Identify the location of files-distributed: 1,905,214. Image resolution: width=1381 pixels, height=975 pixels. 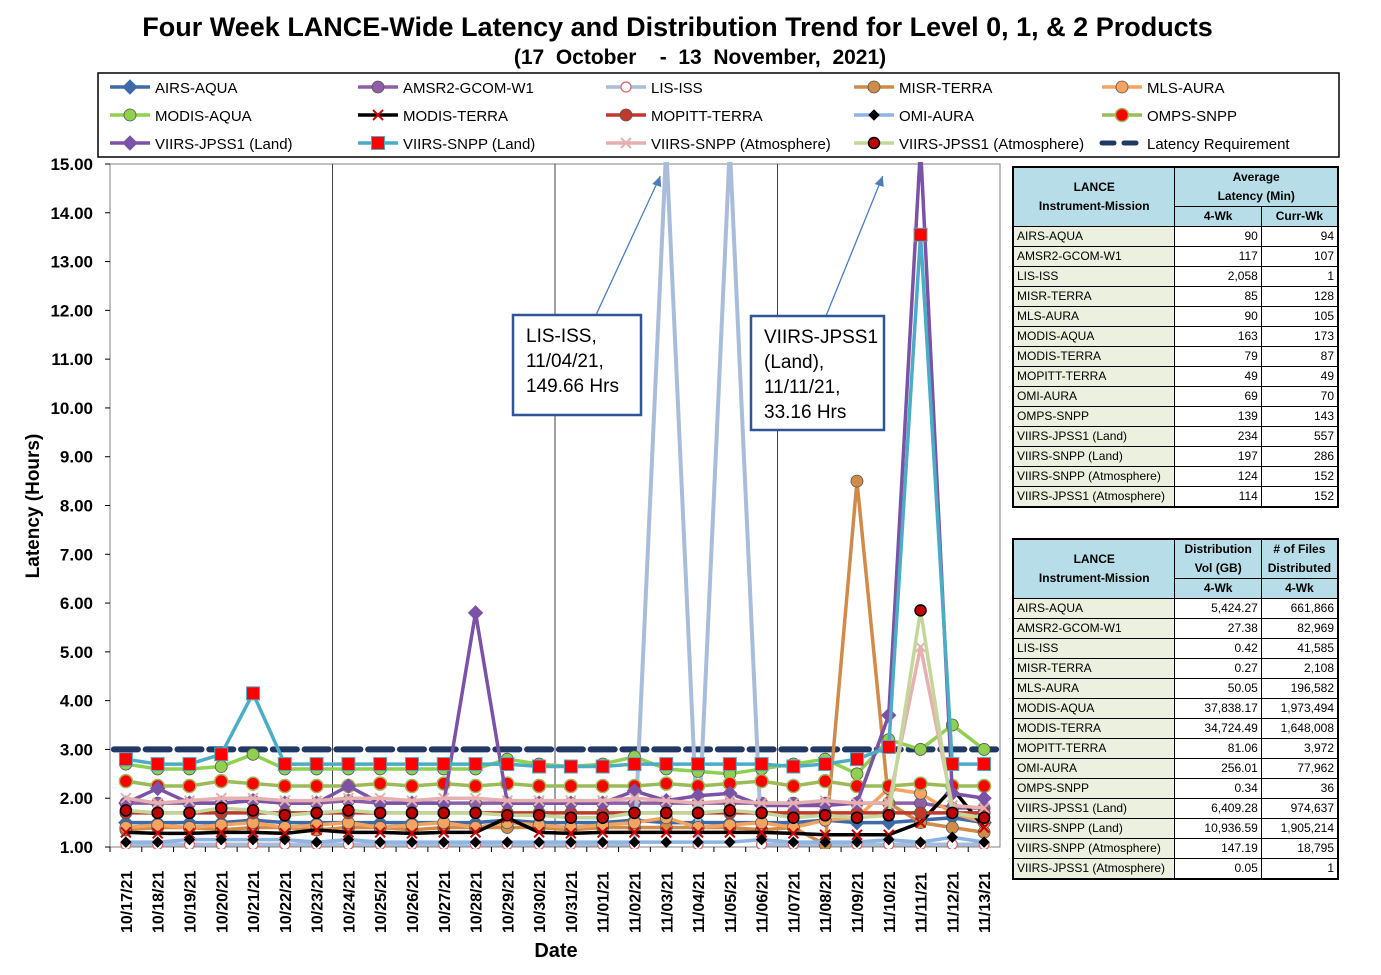
(1299, 828).